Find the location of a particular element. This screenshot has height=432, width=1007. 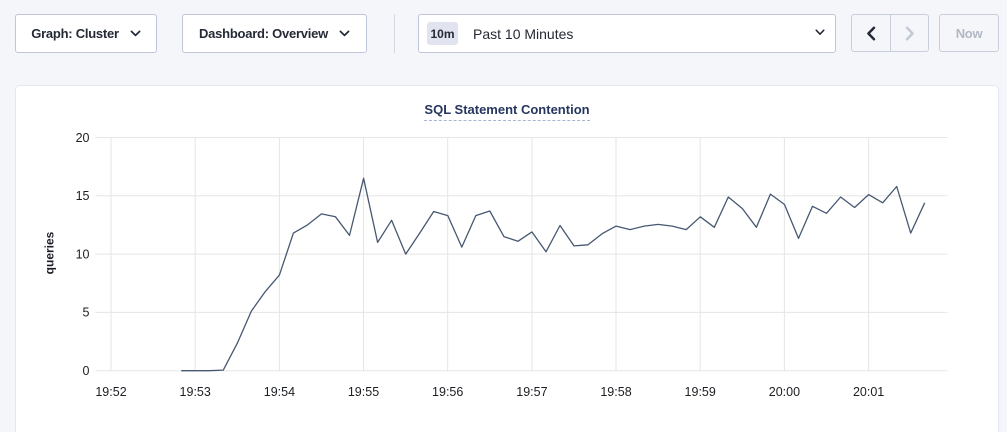

svg-text: 0 is located at coordinates (86, 371).